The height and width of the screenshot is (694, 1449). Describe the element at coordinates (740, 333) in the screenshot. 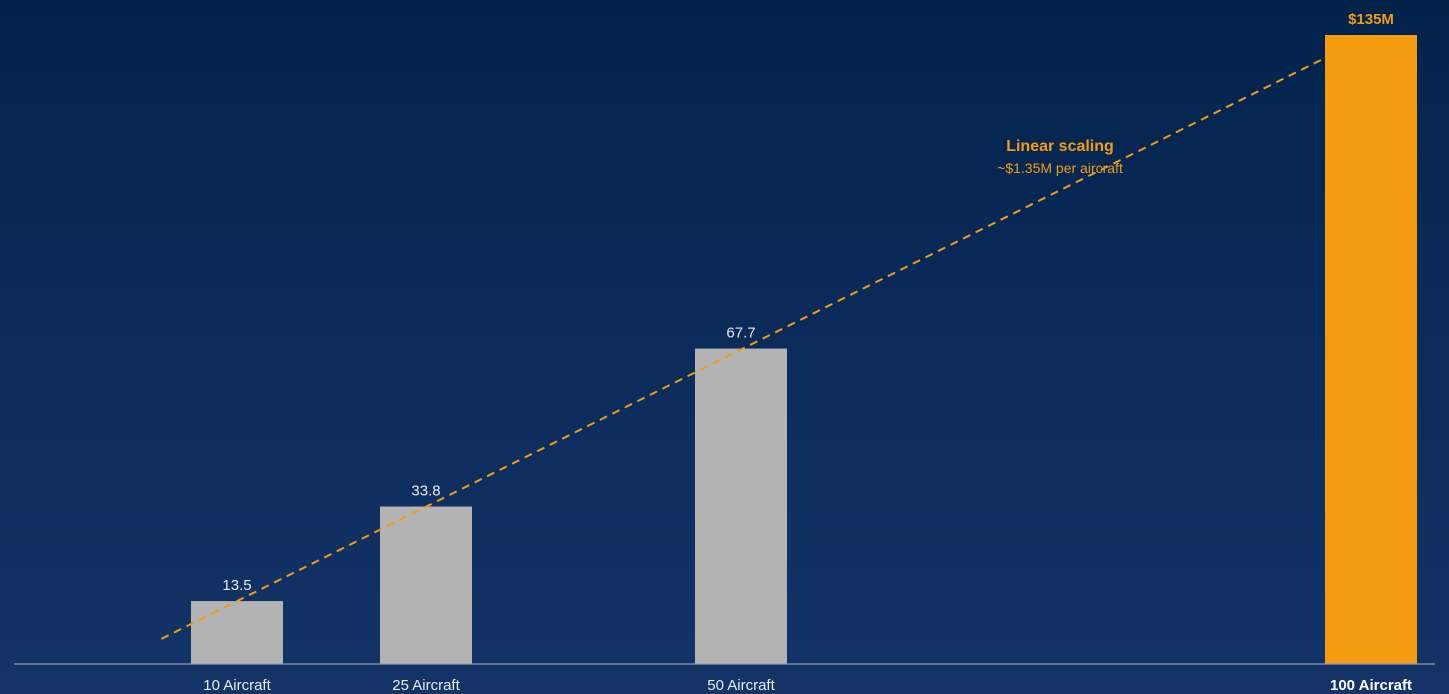

I see `value-label-50-aircraft: 67.7` at that location.